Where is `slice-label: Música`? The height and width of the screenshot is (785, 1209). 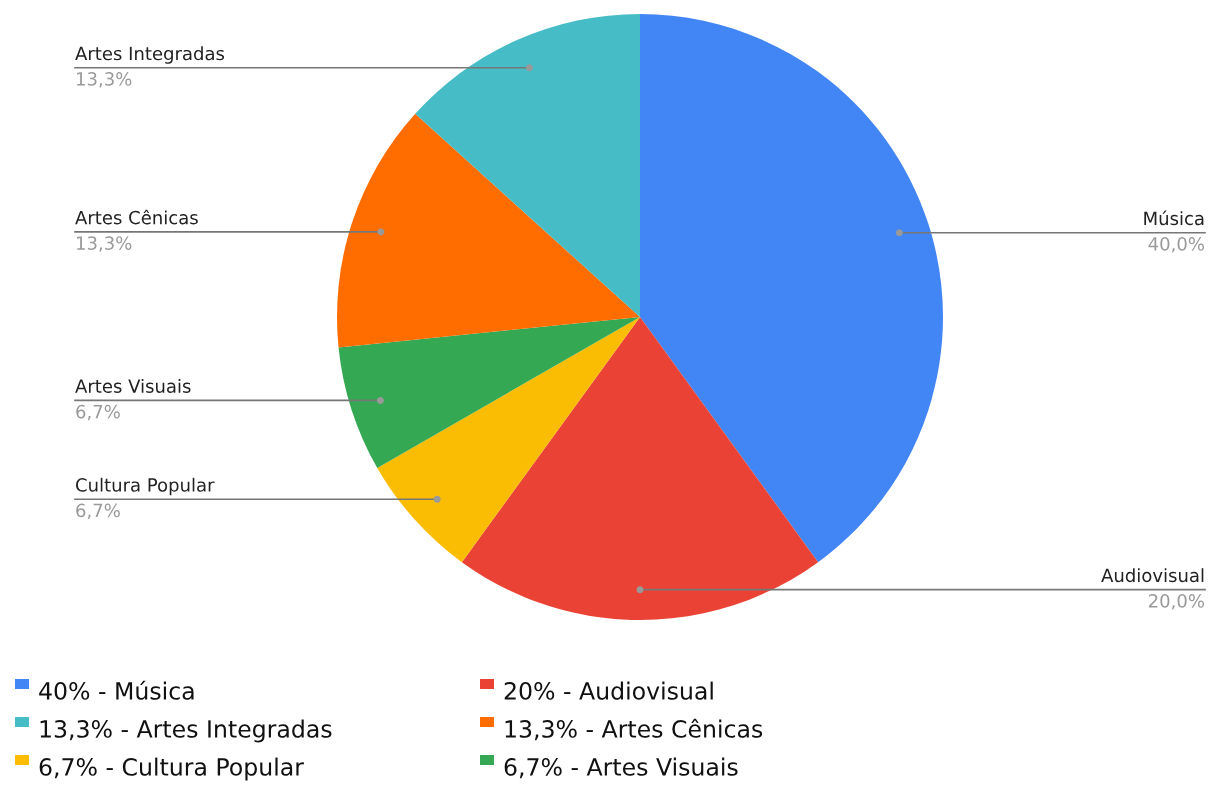
slice-label: Música is located at coordinates (1174, 218).